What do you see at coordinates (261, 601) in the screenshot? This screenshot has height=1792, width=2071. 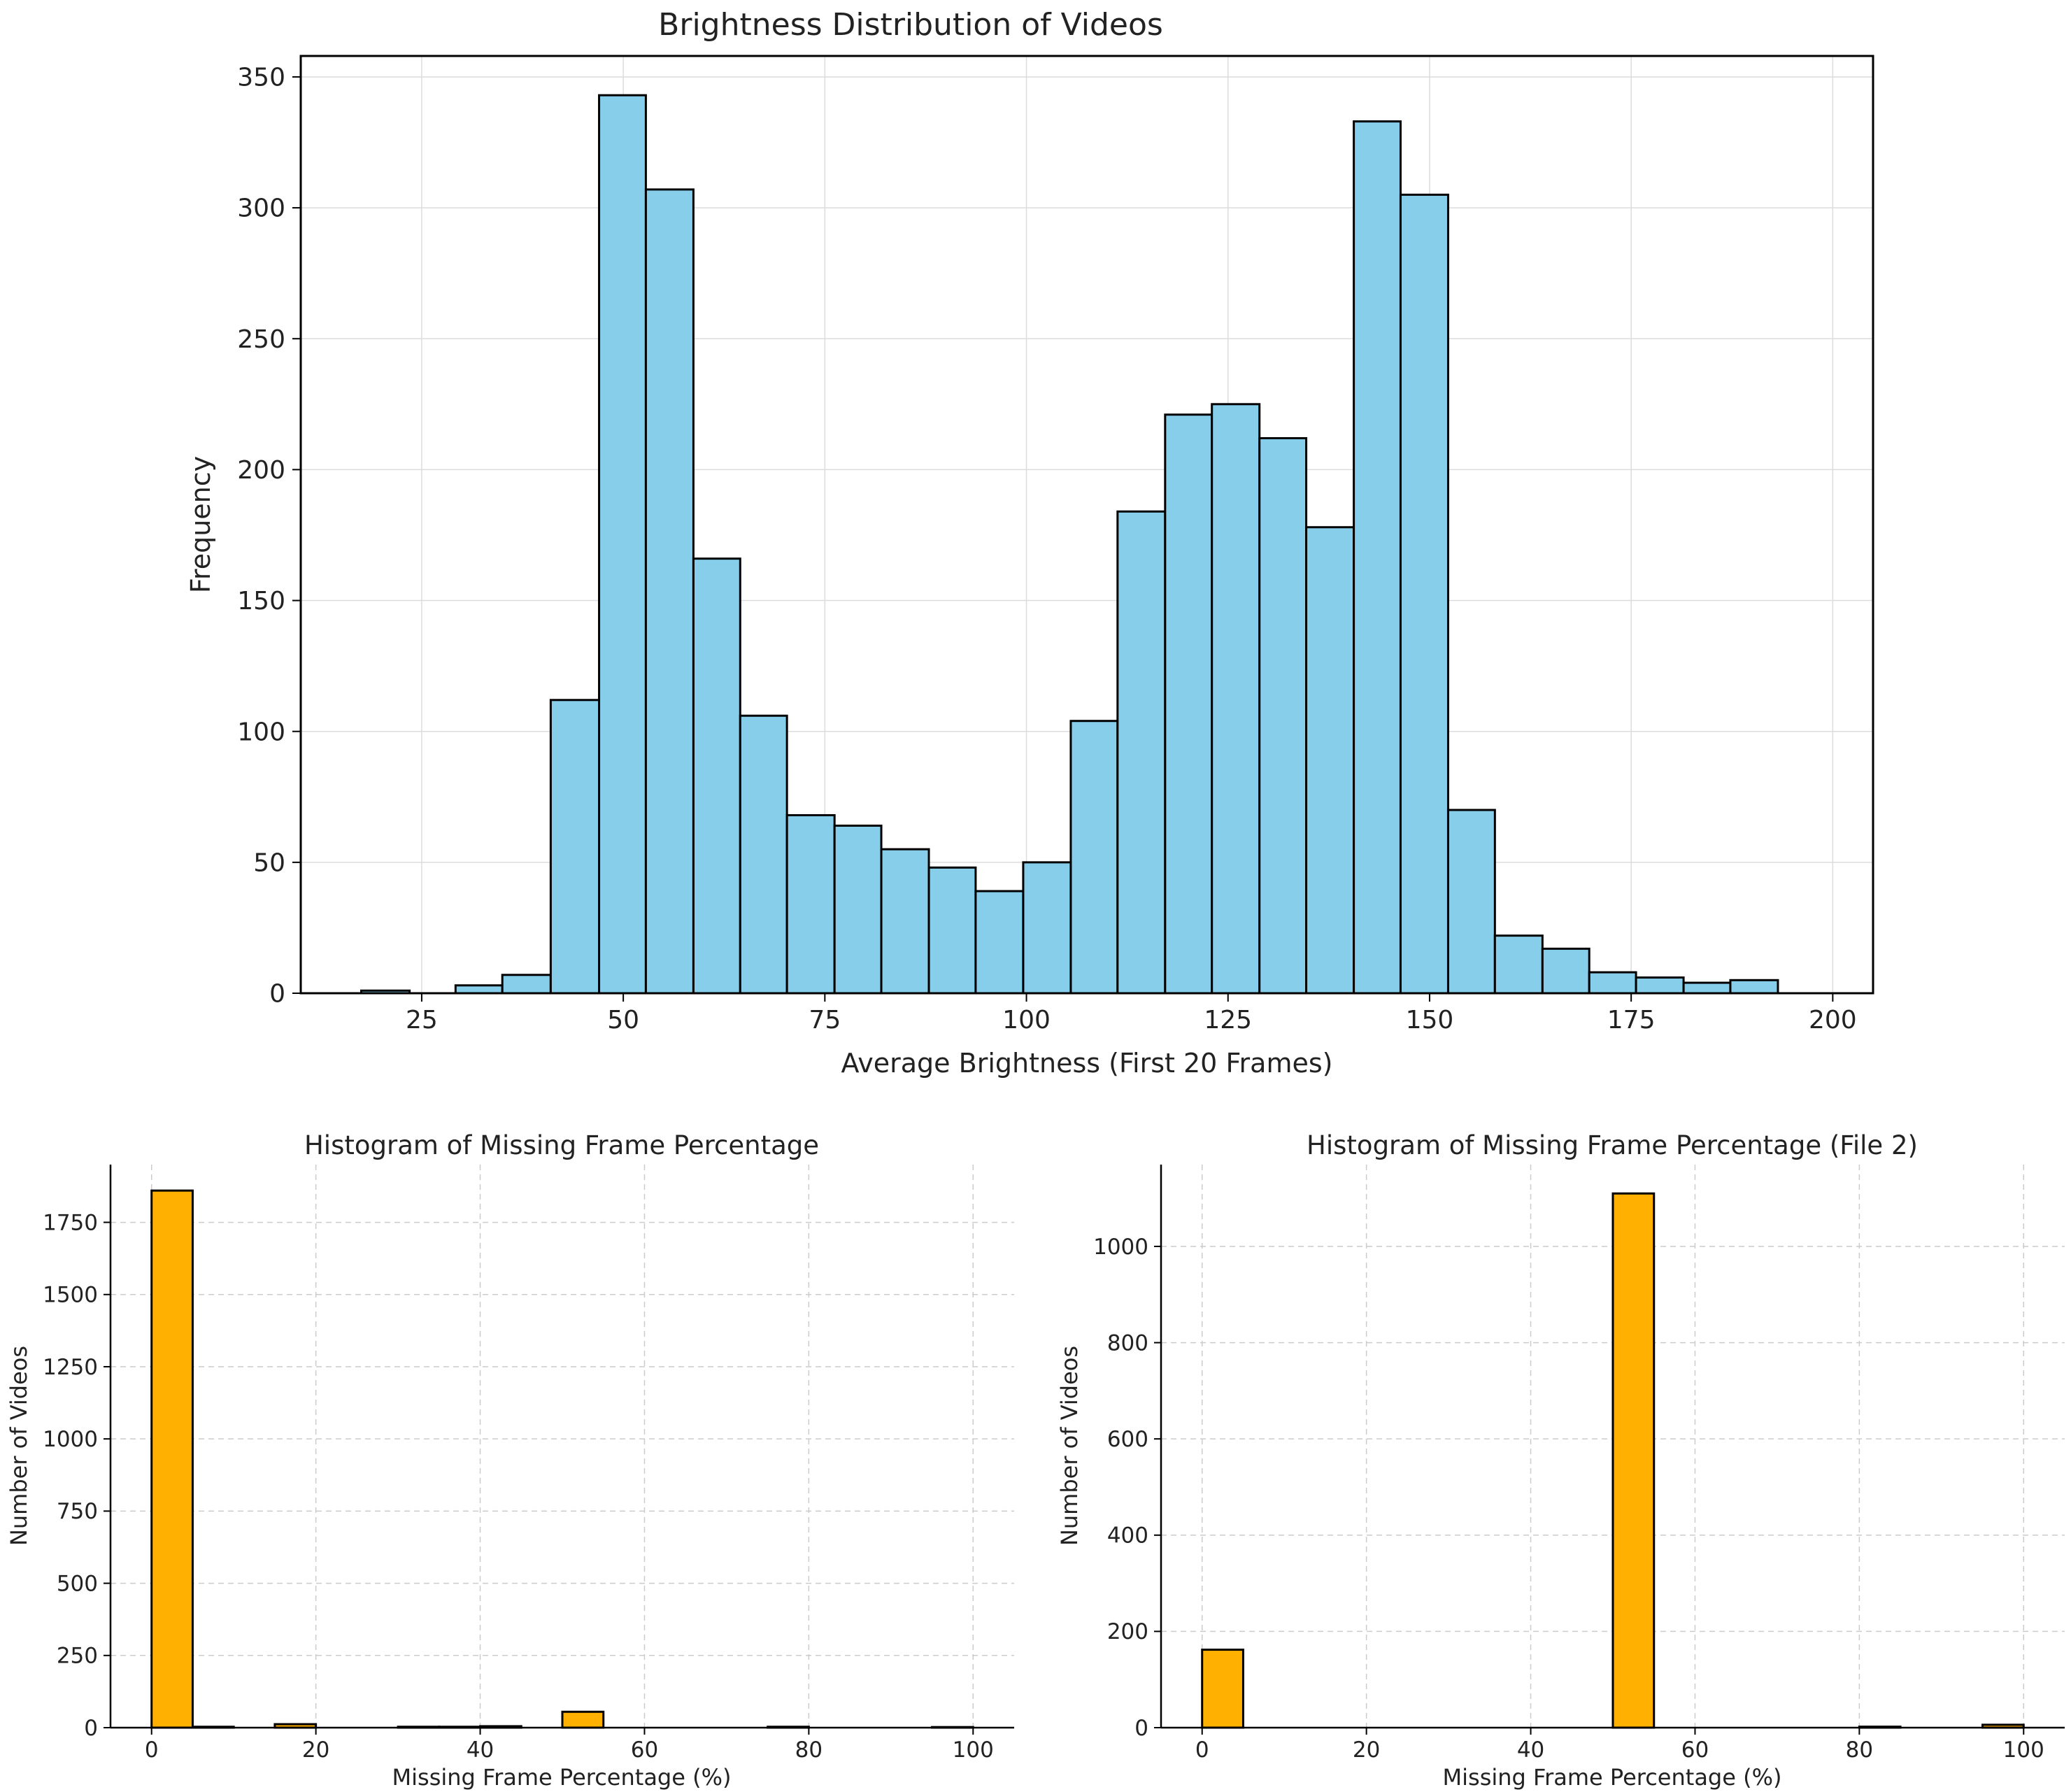 I see `brightness-chart-y-tick-label: 150` at bounding box center [261, 601].